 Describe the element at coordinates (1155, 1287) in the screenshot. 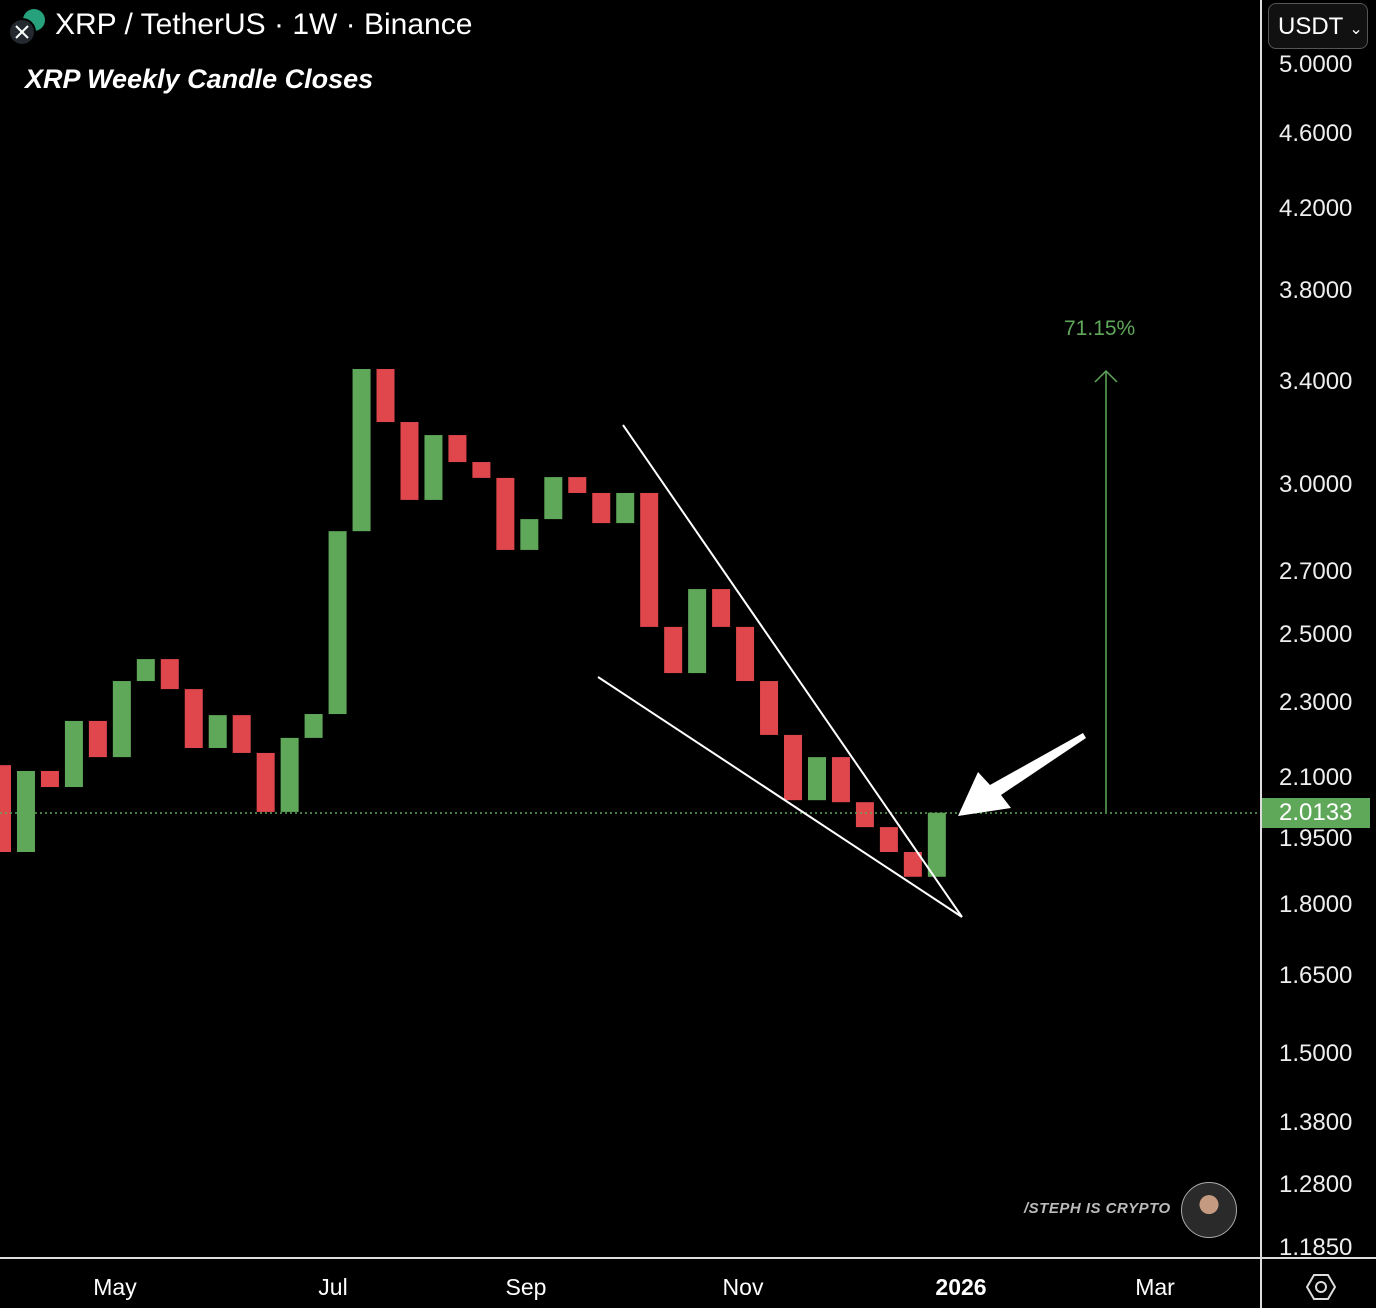

I see `x-tick-label: Mar` at that location.